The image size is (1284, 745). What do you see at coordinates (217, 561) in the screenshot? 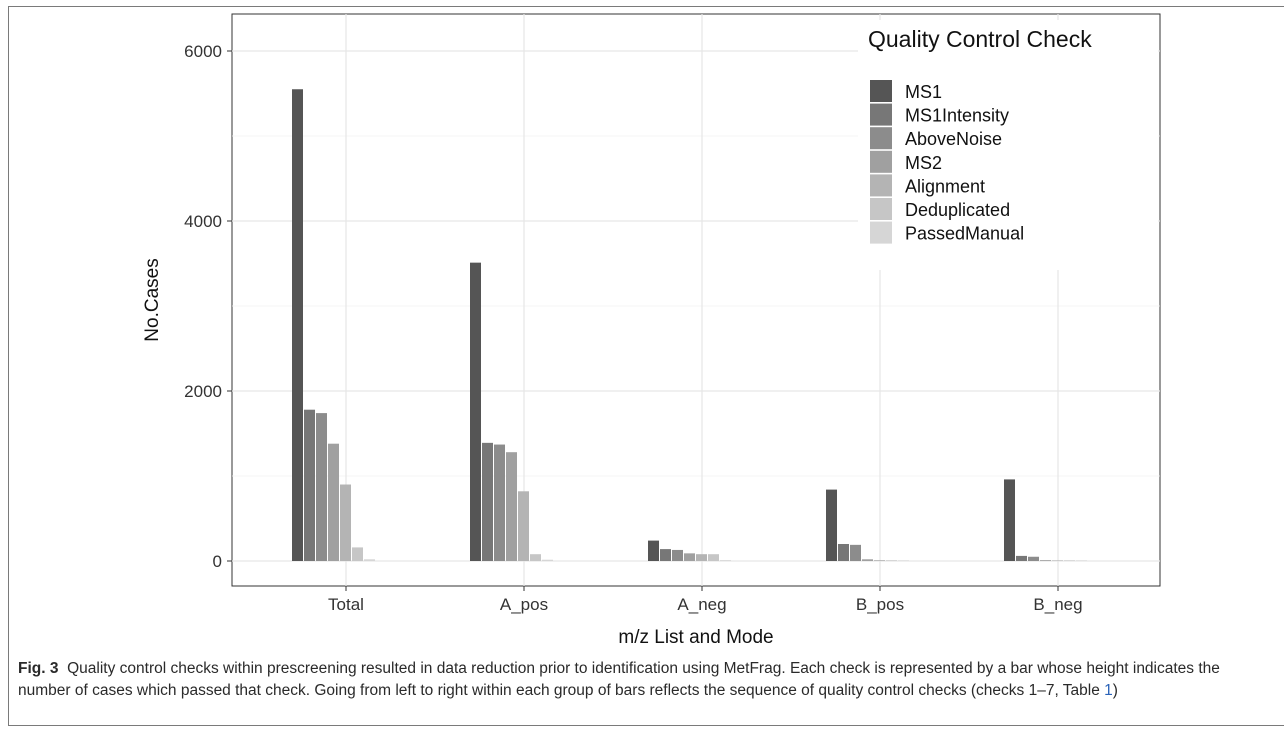
I see `y-tick-label: 0` at bounding box center [217, 561].